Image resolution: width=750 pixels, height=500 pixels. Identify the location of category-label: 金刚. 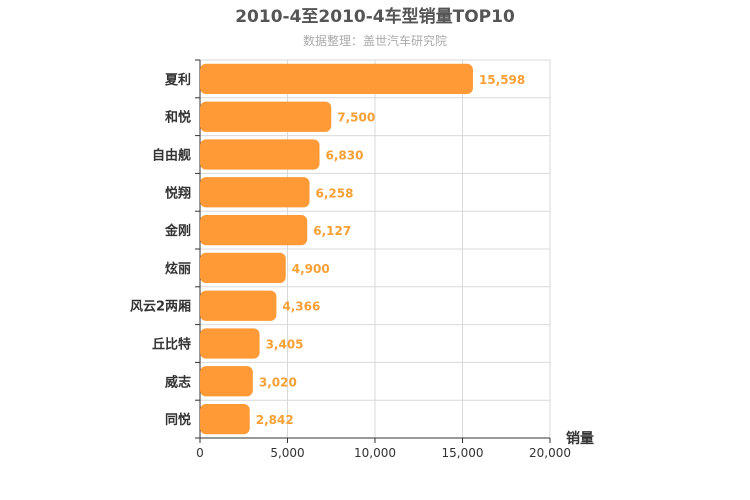
(177, 231).